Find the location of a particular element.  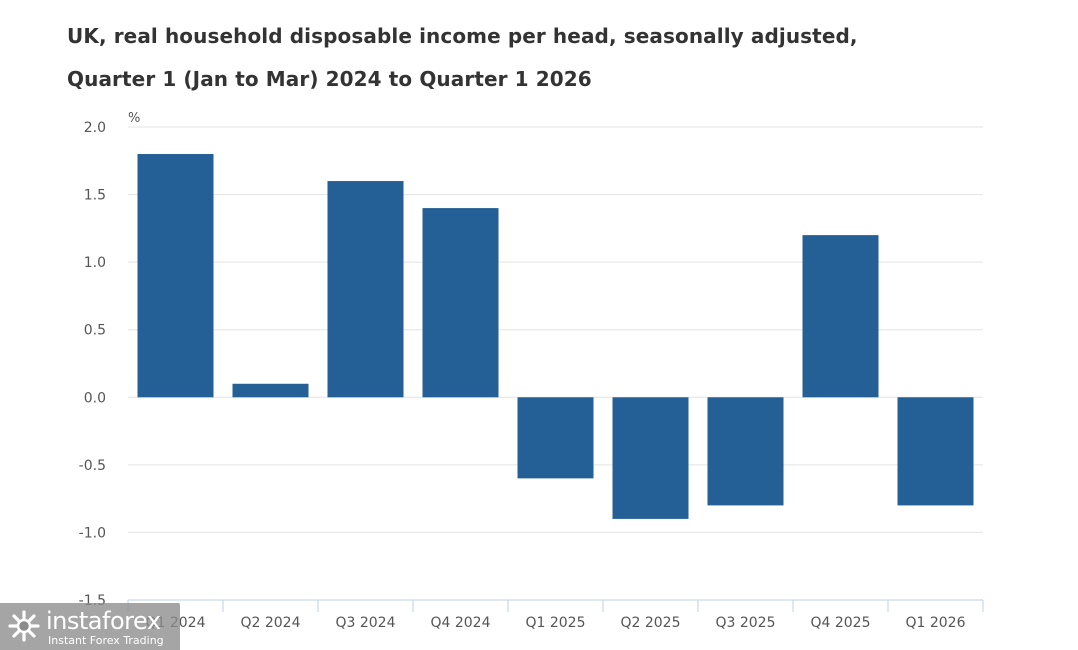

y-tick-label: 0.5 is located at coordinates (95, 331).